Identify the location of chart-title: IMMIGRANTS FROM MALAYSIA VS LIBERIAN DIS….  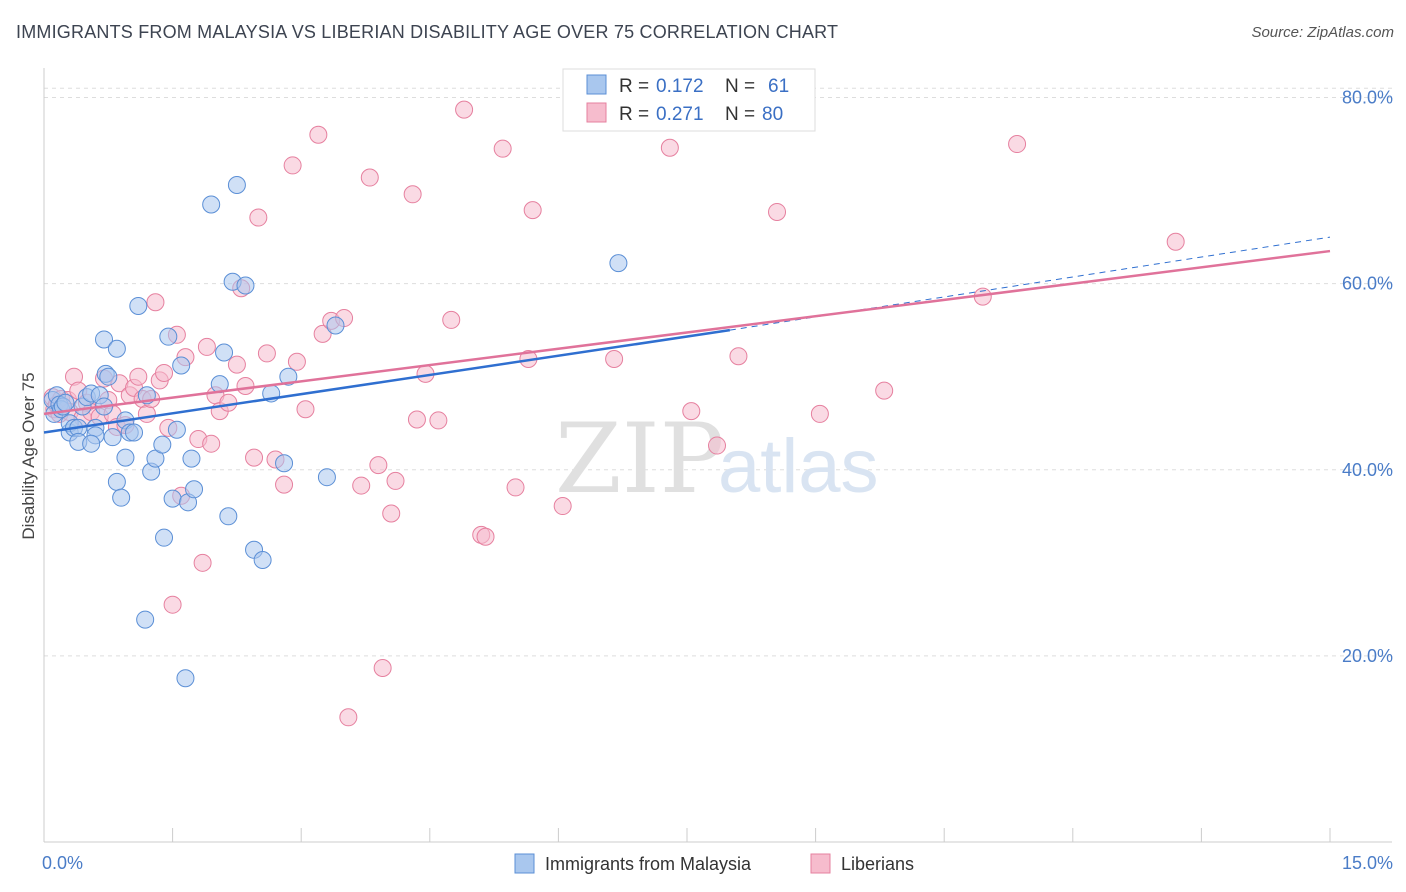
(427, 32).